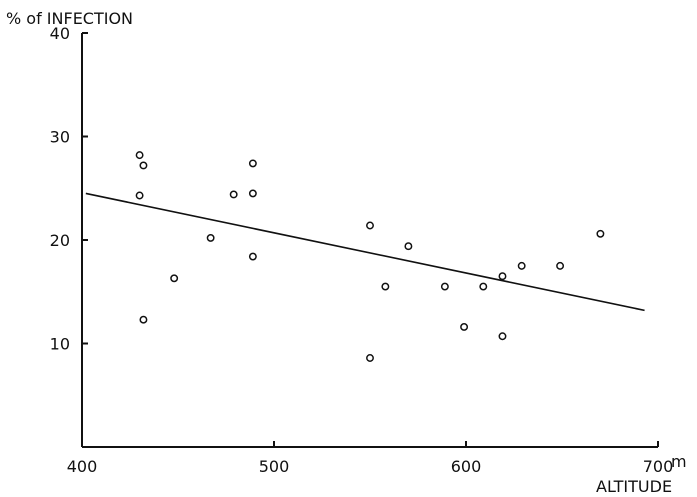  What do you see at coordinates (658, 466) in the screenshot?
I see `x-tick-label: 700` at bounding box center [658, 466].